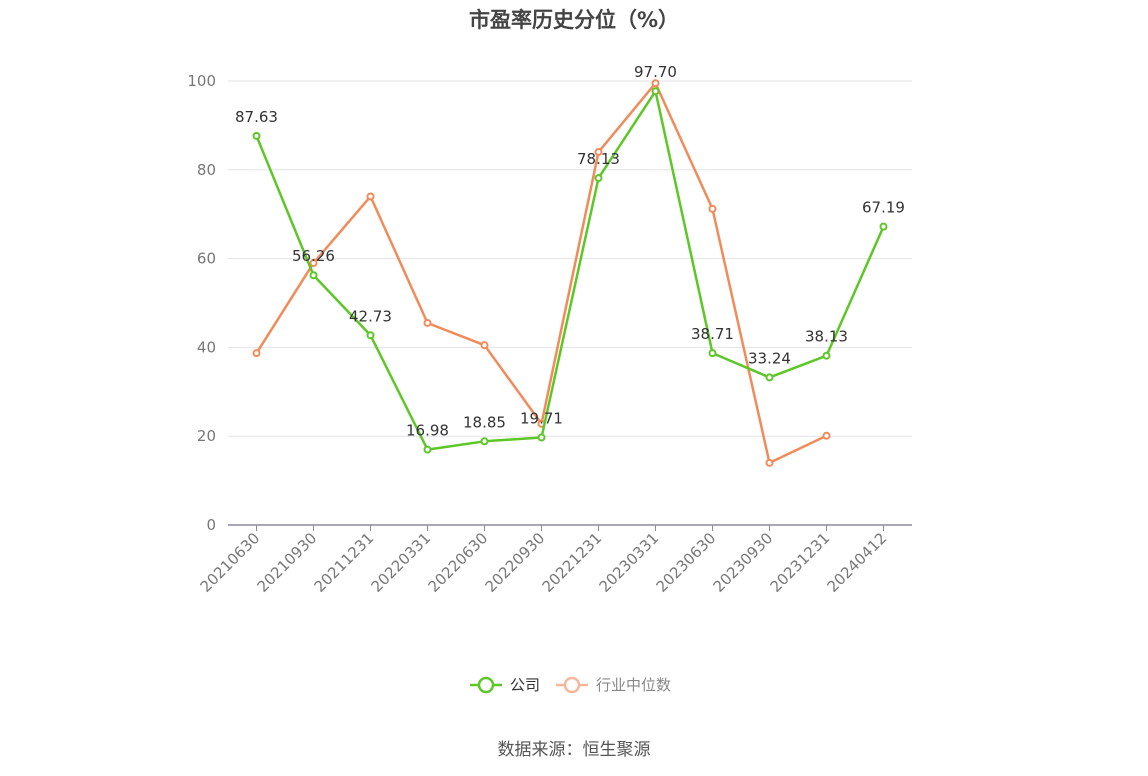  Describe the element at coordinates (800, 562) in the screenshot. I see `x-tick-label: 20231231` at that location.